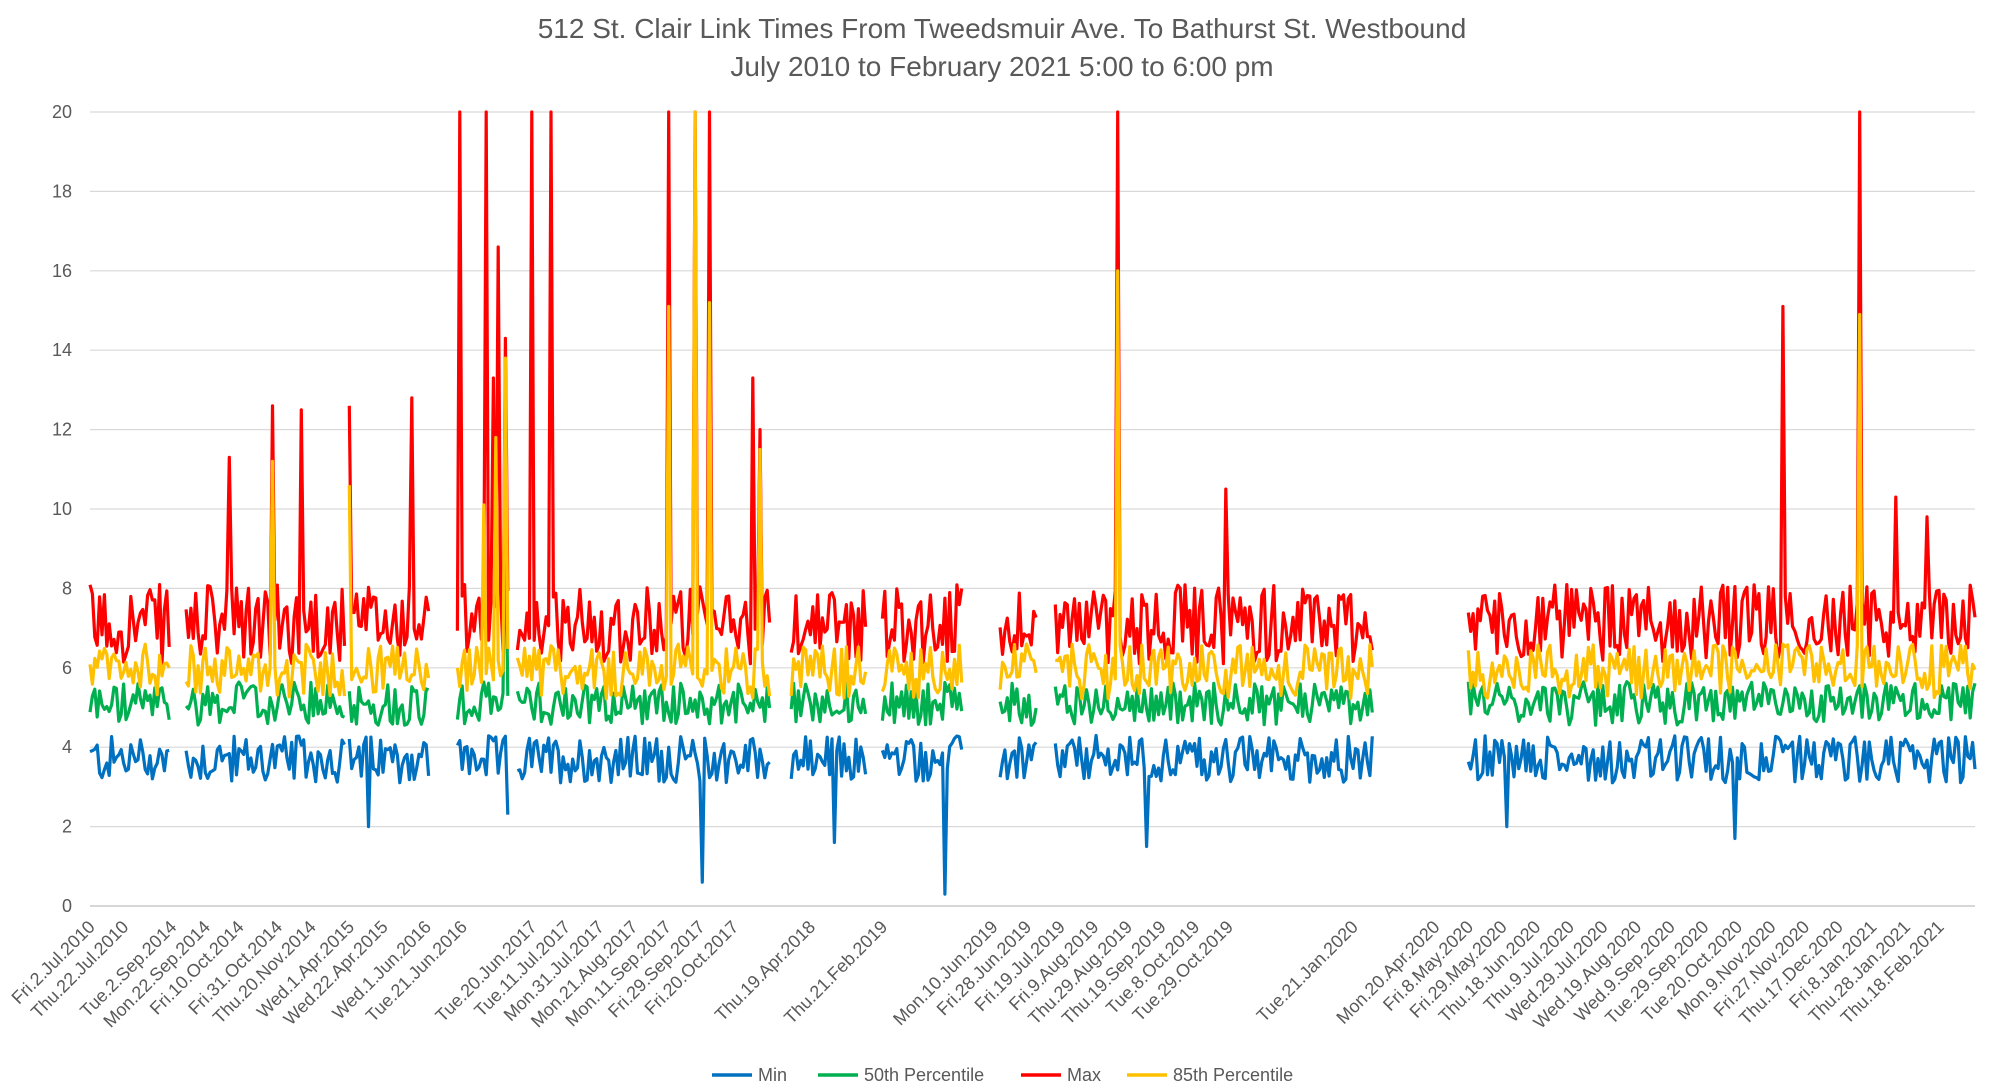 Image resolution: width=1995 pixels, height=1091 pixels. I want to click on y-tick-label: 18, so click(62, 191).